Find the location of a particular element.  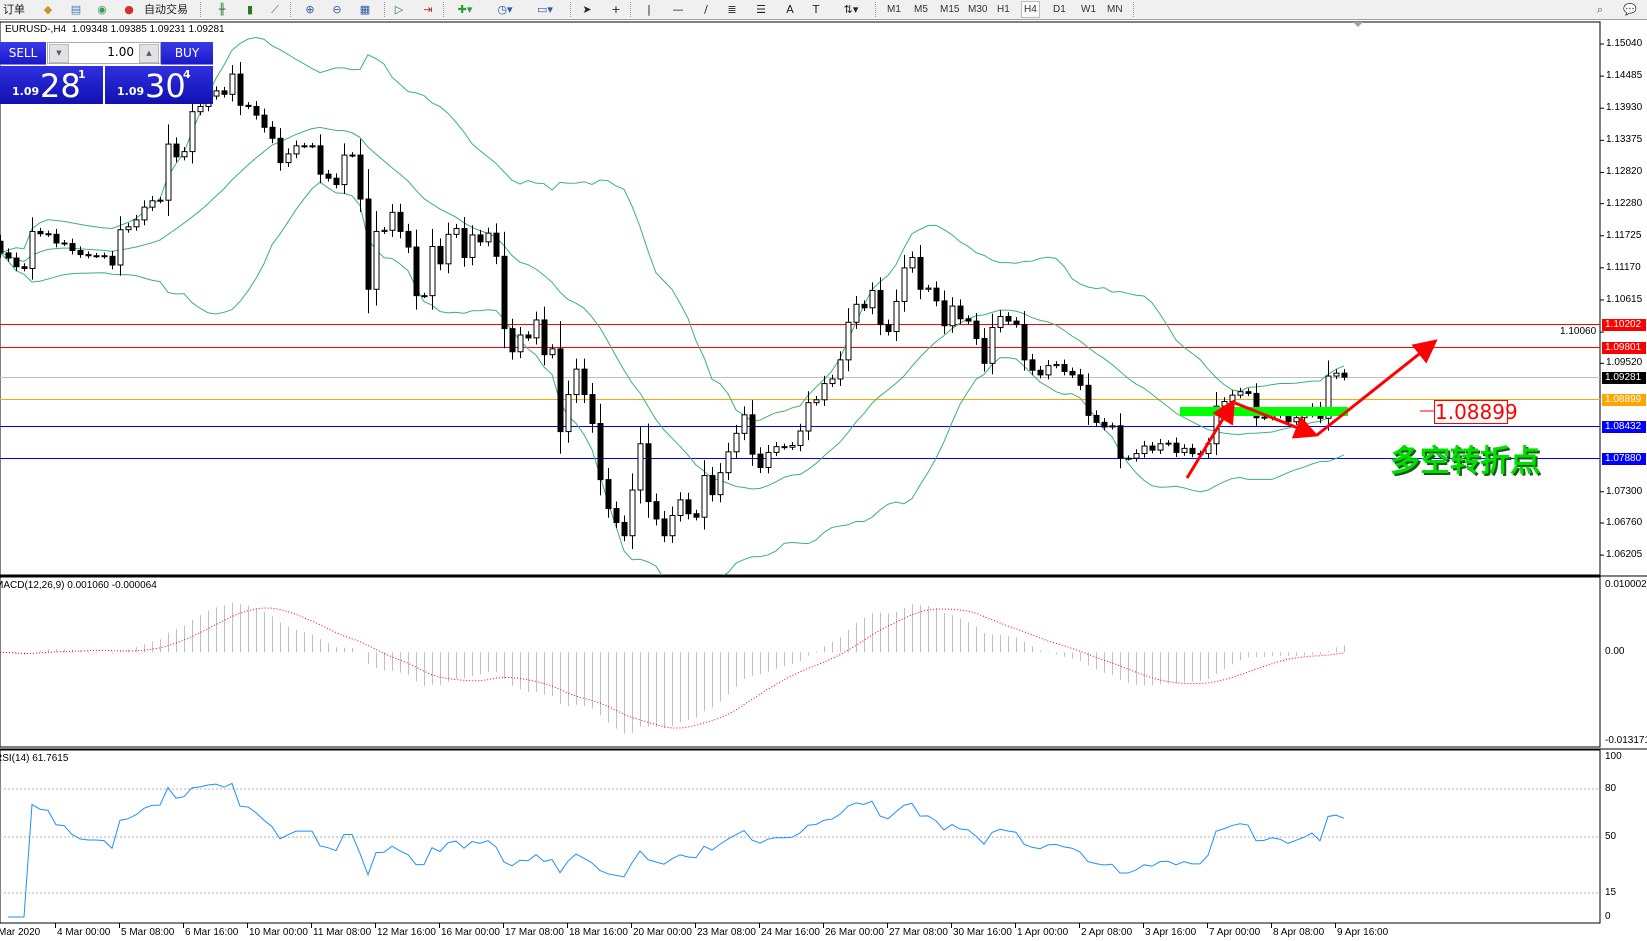

zoom-in-icon: ⊕ is located at coordinates (310, 9).